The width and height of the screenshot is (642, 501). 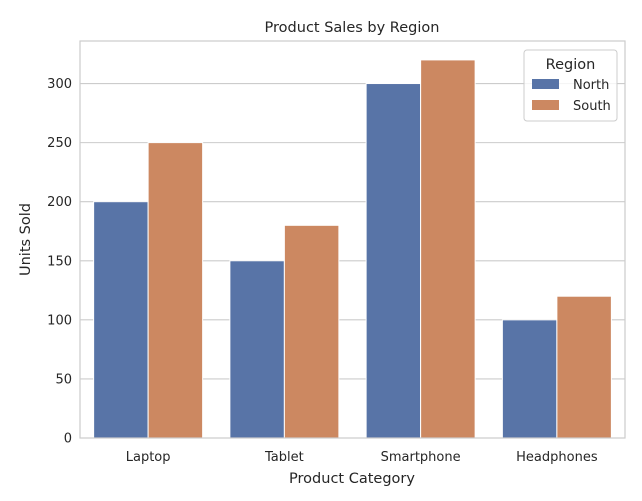 What do you see at coordinates (393, 261) in the screenshot?
I see `bar-north-smartphone` at bounding box center [393, 261].